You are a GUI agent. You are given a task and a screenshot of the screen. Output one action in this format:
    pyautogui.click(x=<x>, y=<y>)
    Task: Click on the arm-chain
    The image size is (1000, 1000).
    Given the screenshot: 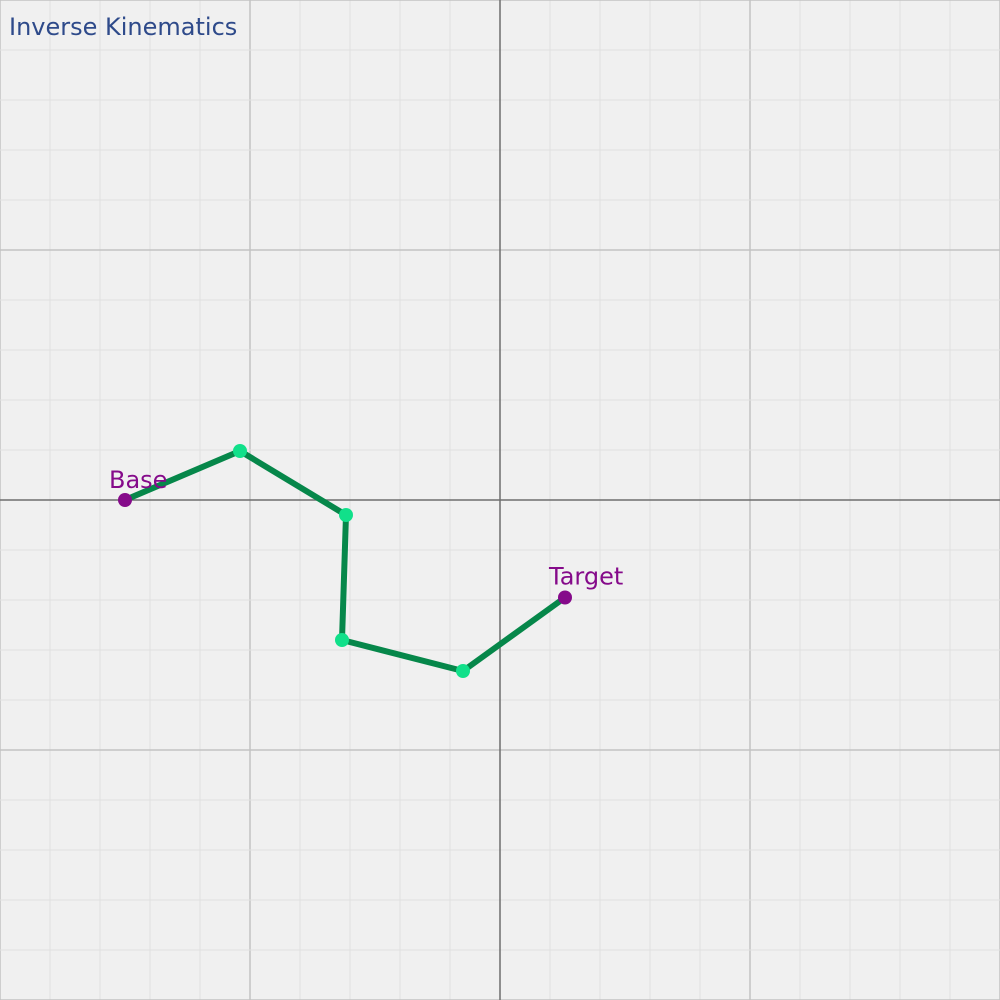 What is the action you would take?
    pyautogui.click(x=345, y=561)
    